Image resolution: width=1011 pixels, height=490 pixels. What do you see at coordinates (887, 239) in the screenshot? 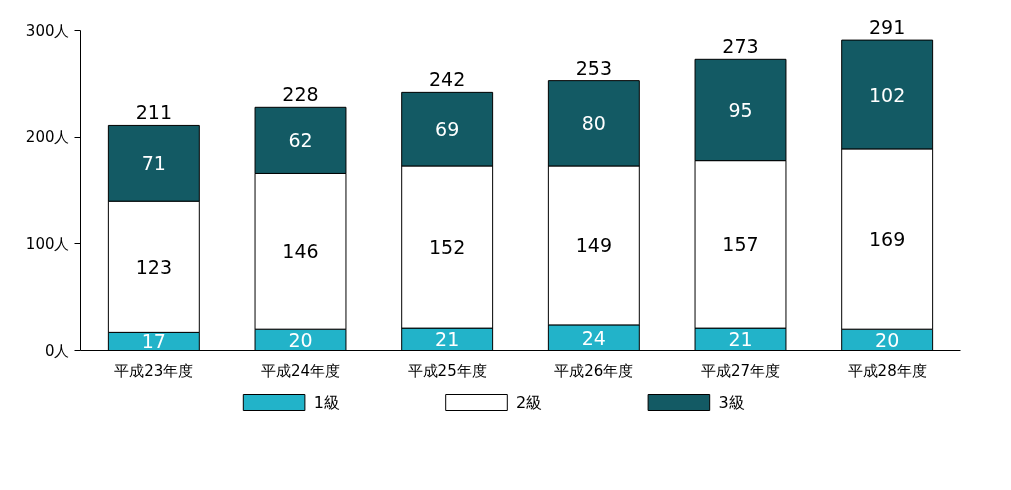
I see `data-label: 169` at bounding box center [887, 239].